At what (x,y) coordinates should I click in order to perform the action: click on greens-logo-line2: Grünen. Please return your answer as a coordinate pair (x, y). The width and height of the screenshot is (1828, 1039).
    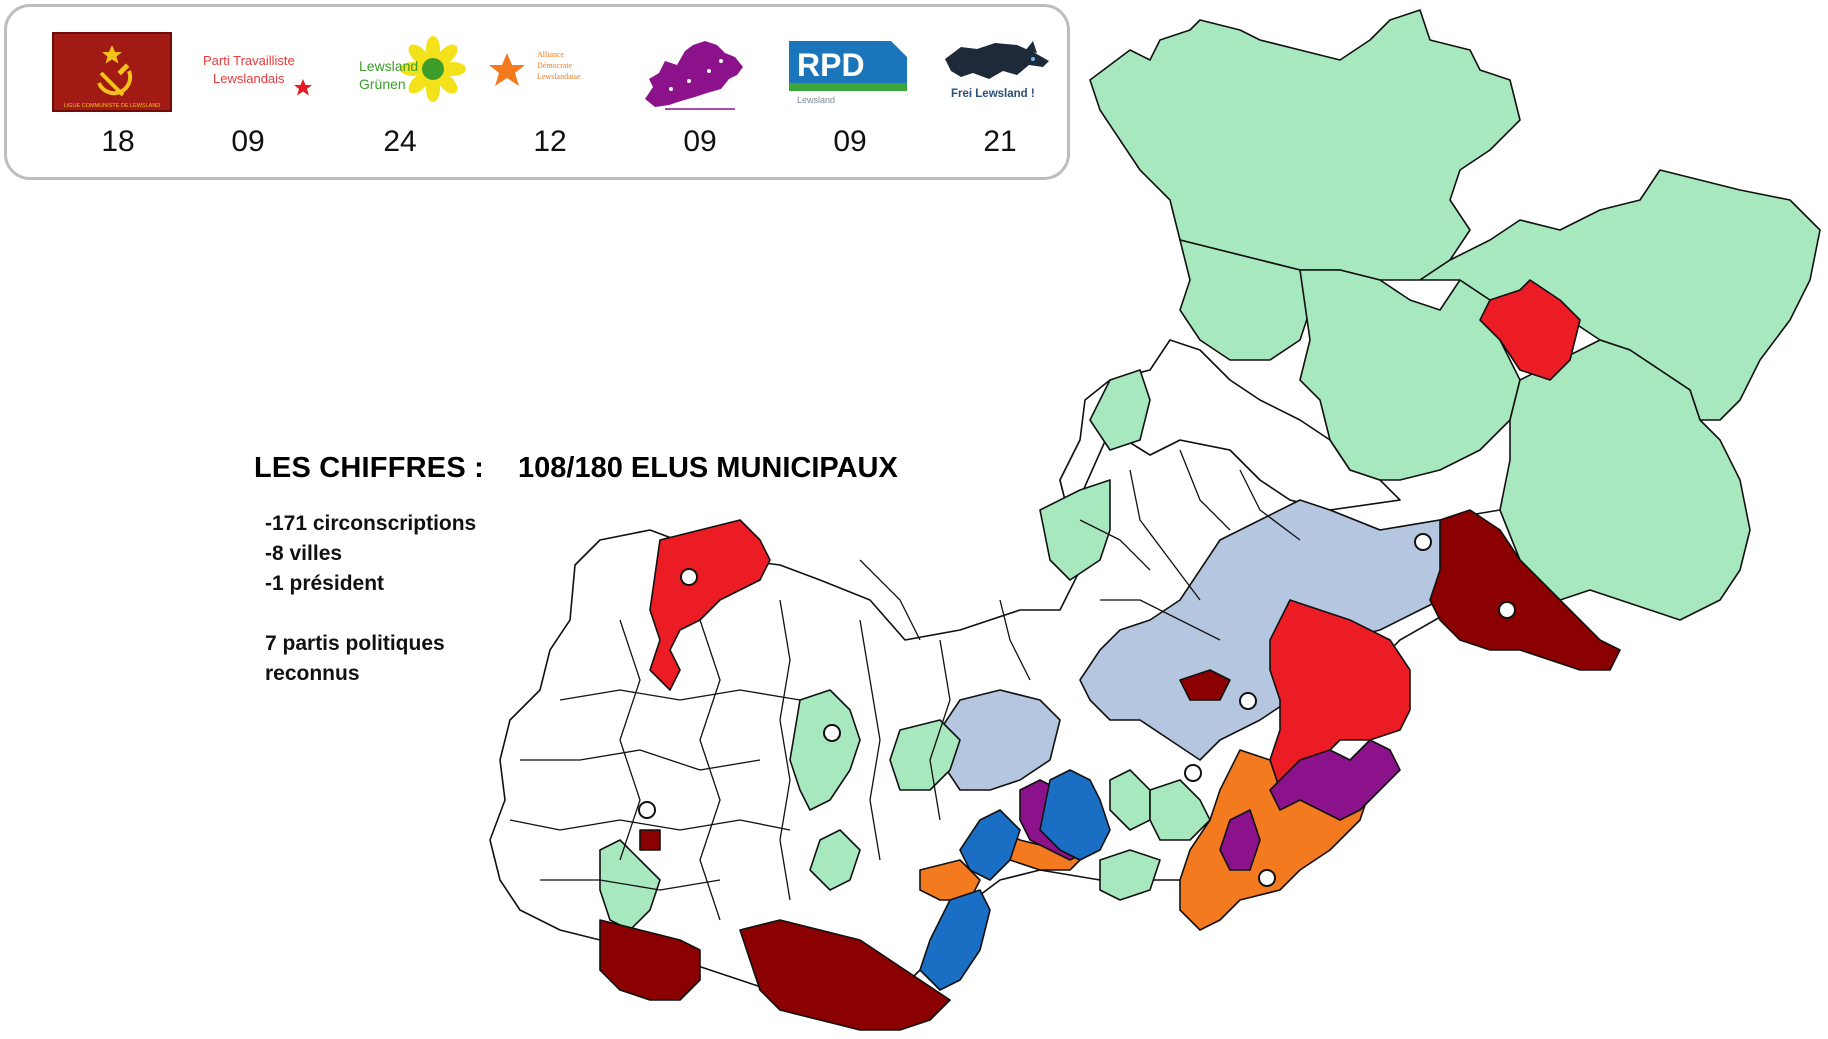
    Looking at the image, I should click on (382, 84).